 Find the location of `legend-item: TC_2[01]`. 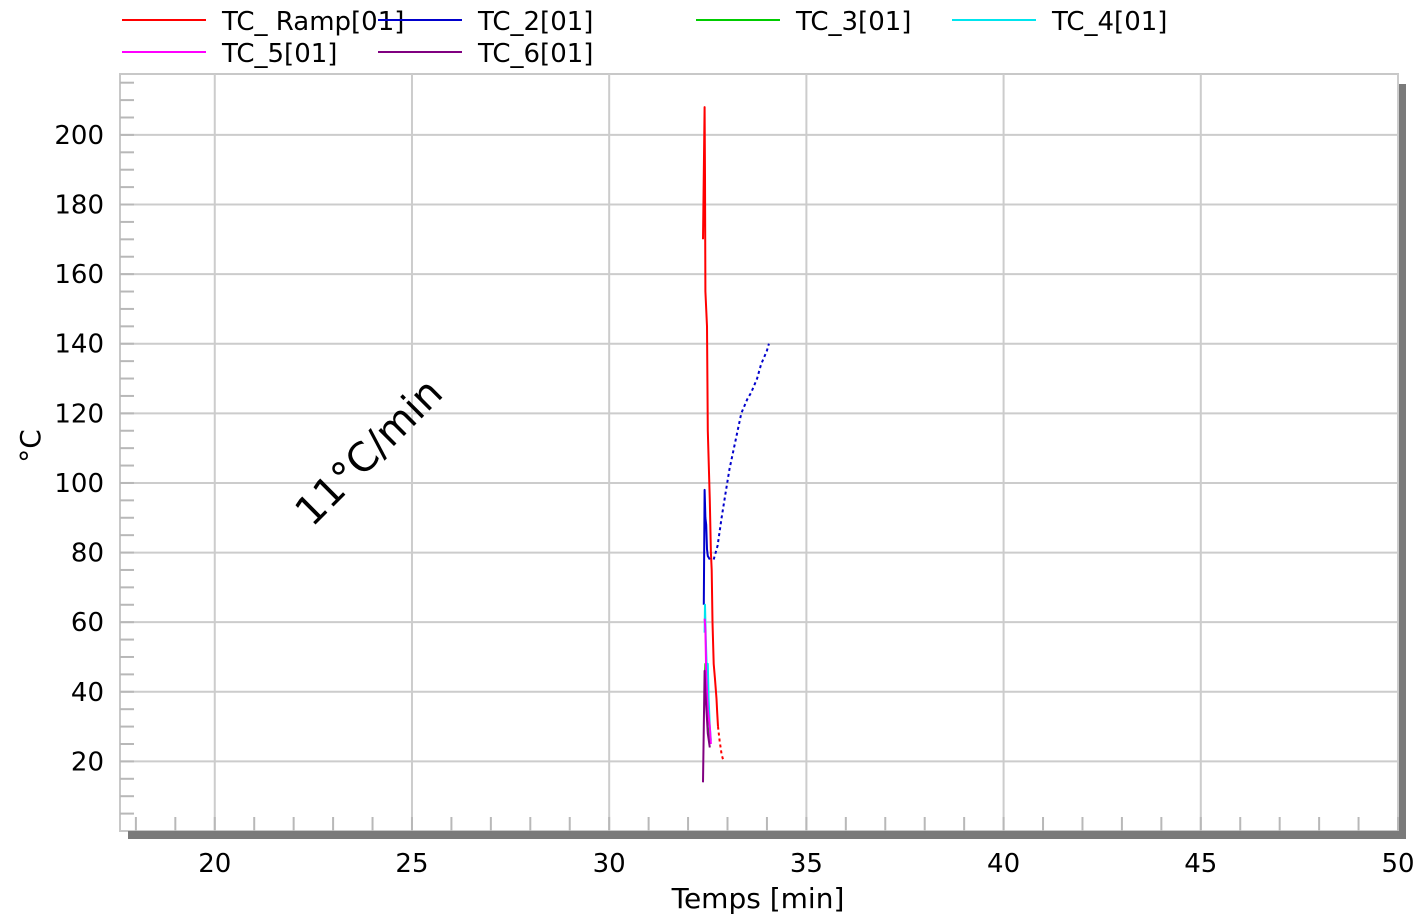

legend-item: TC_2[01] is located at coordinates (485, 22).